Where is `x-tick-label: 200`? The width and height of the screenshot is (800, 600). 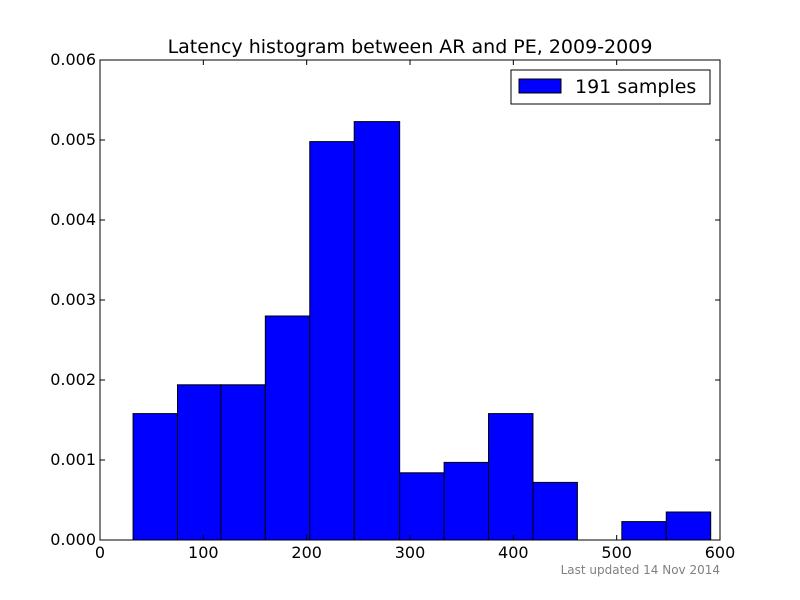
x-tick-label: 200 is located at coordinates (306, 552).